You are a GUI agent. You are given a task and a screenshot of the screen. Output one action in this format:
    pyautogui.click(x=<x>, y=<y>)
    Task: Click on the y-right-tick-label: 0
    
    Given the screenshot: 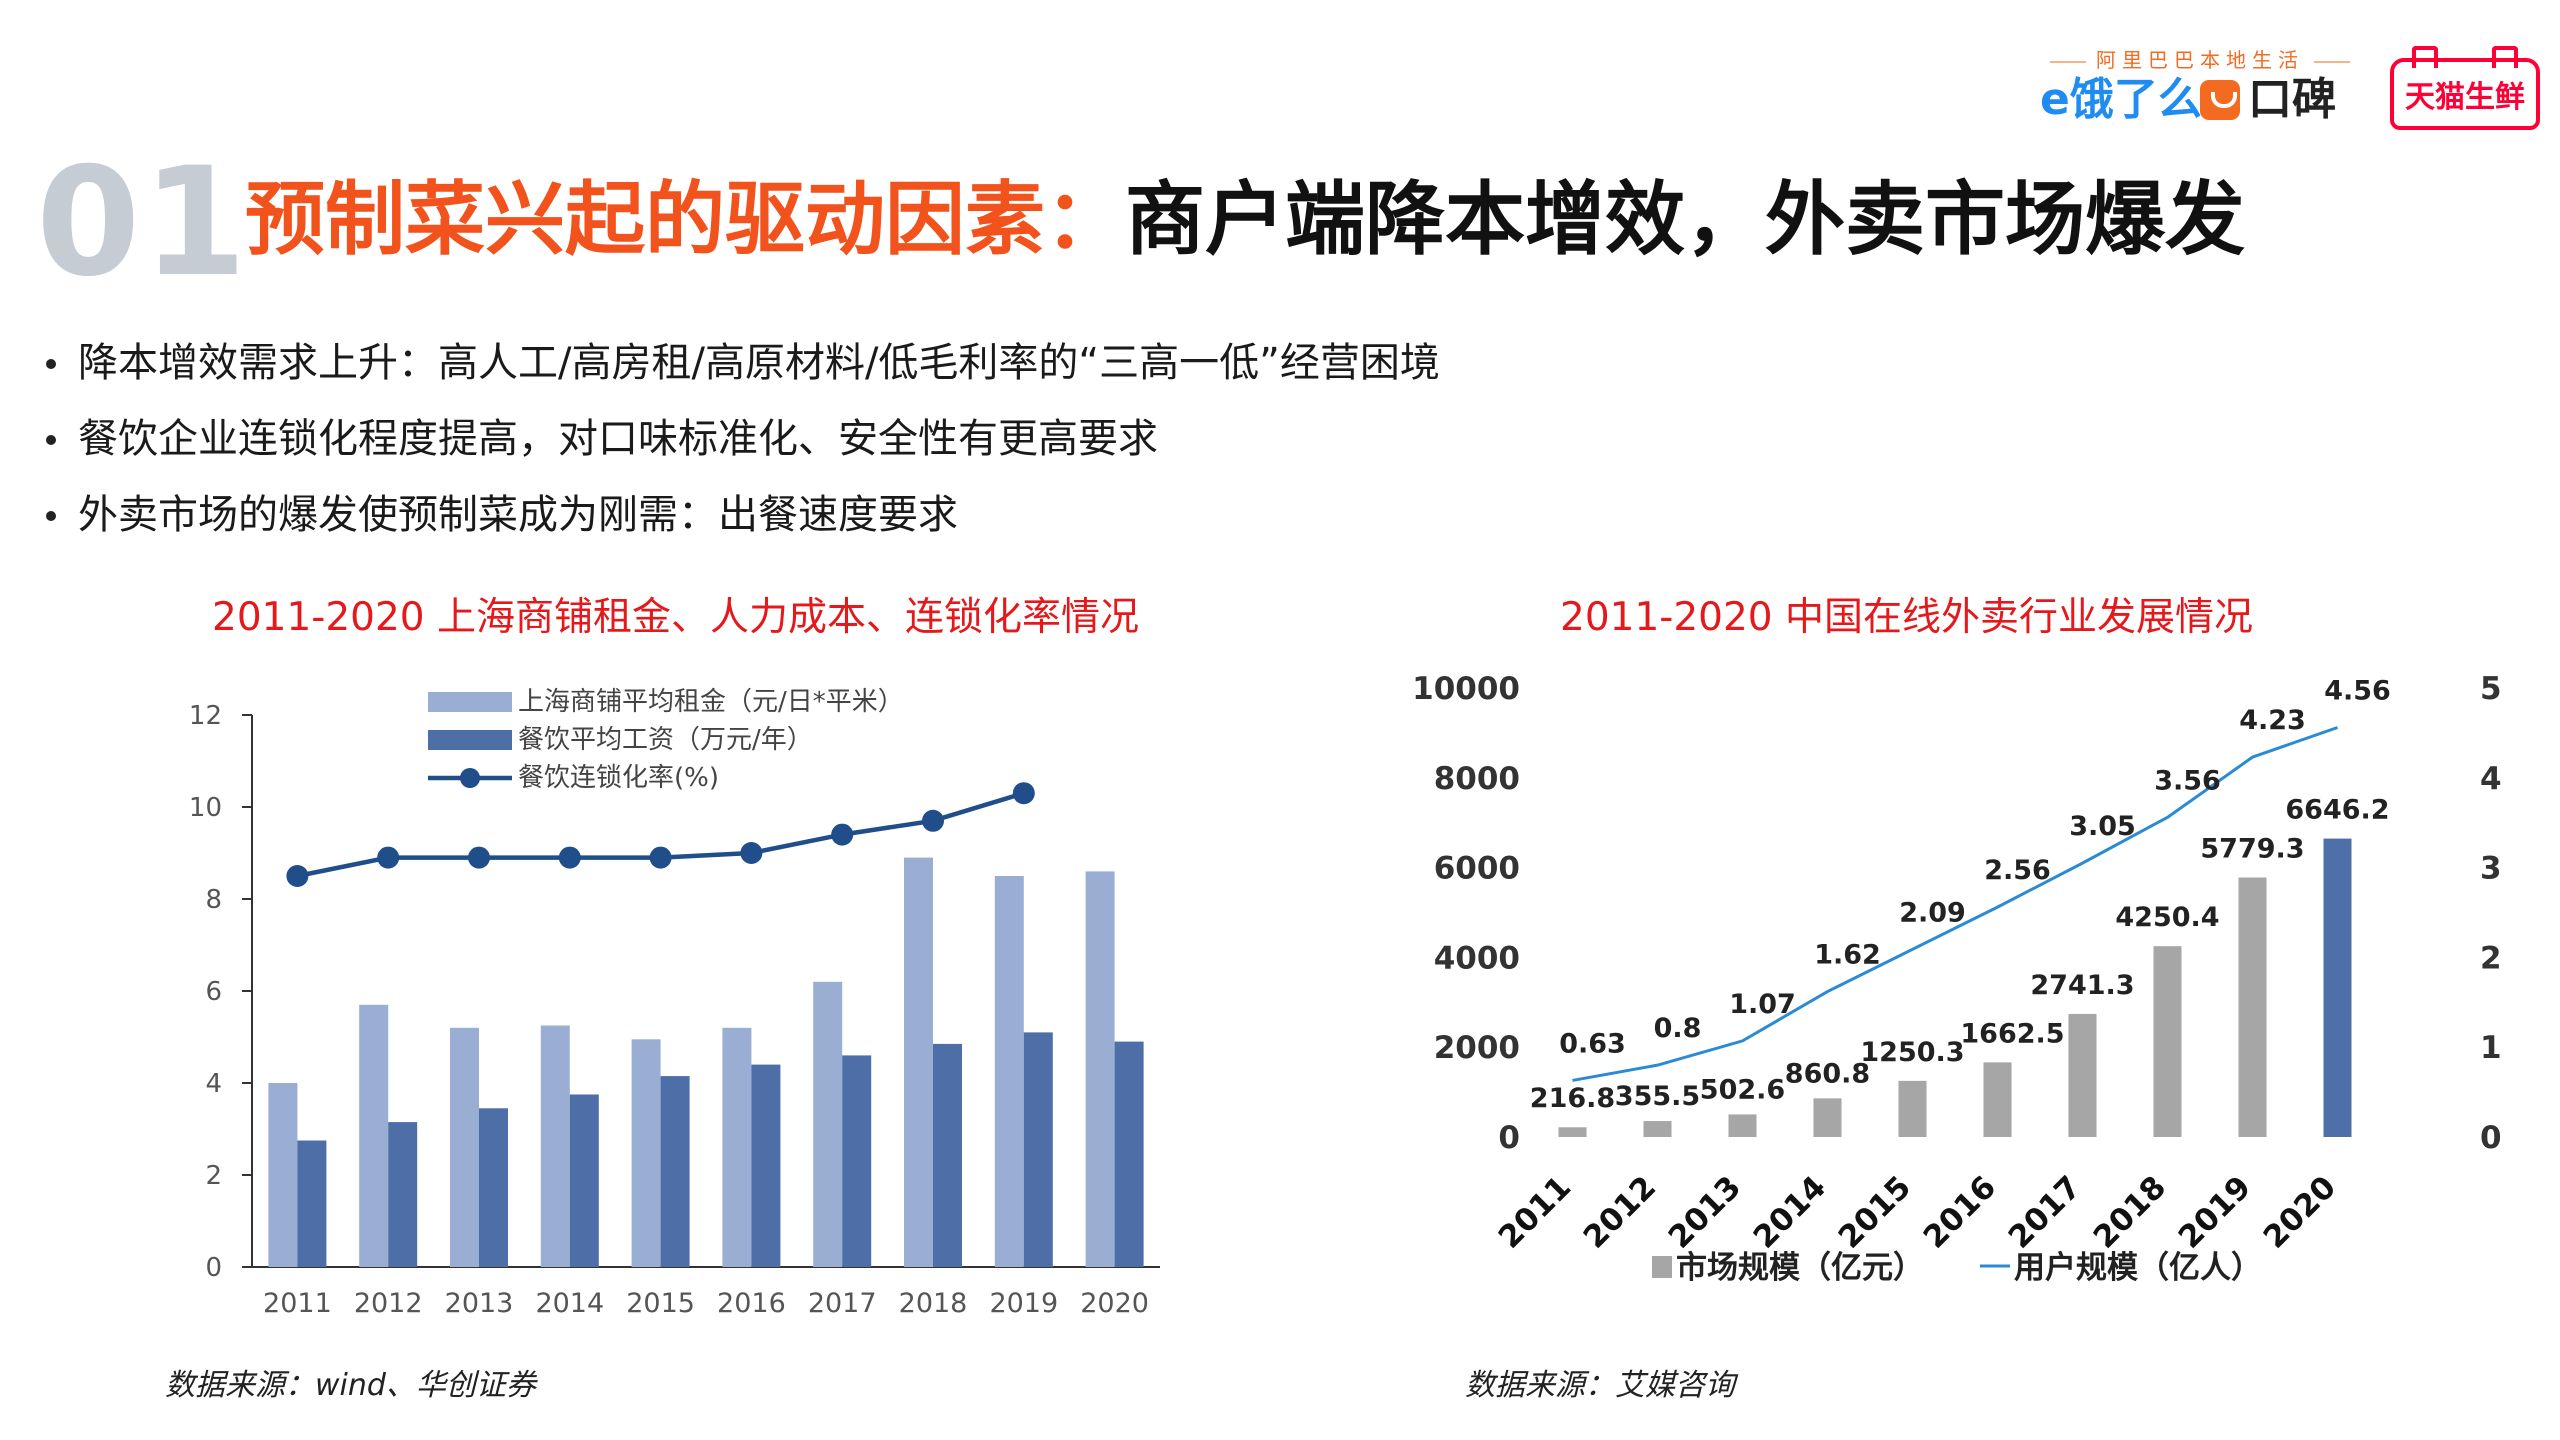 What is the action you would take?
    pyautogui.click(x=2491, y=1138)
    